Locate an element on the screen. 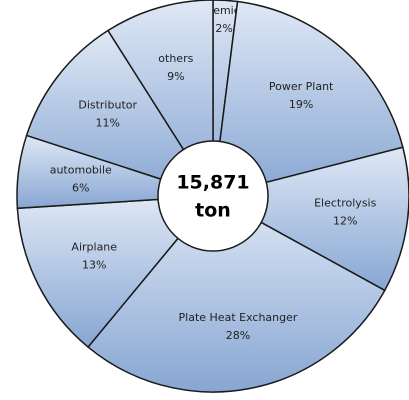 This screenshot has height=400, width=409. slice-label: automobile is located at coordinates (81, 169).